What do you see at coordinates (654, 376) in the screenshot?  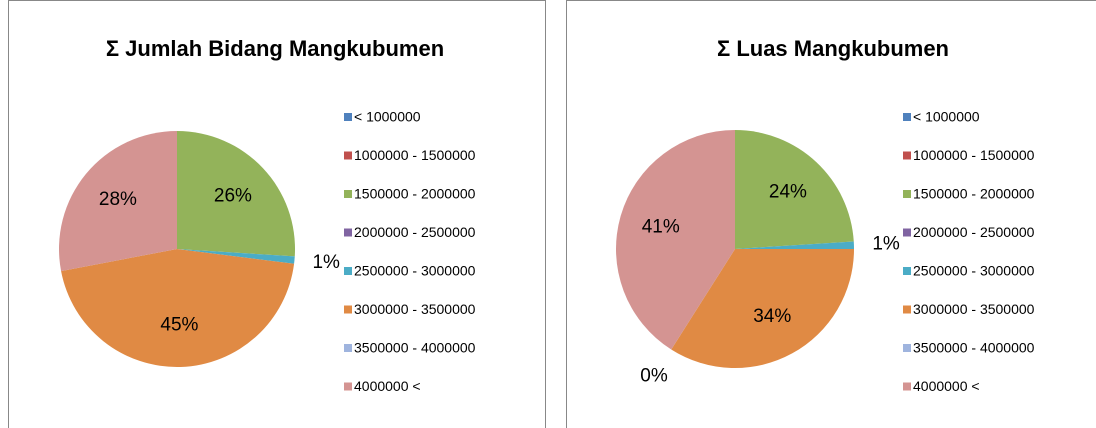 I see `data-label: 0%` at bounding box center [654, 376].